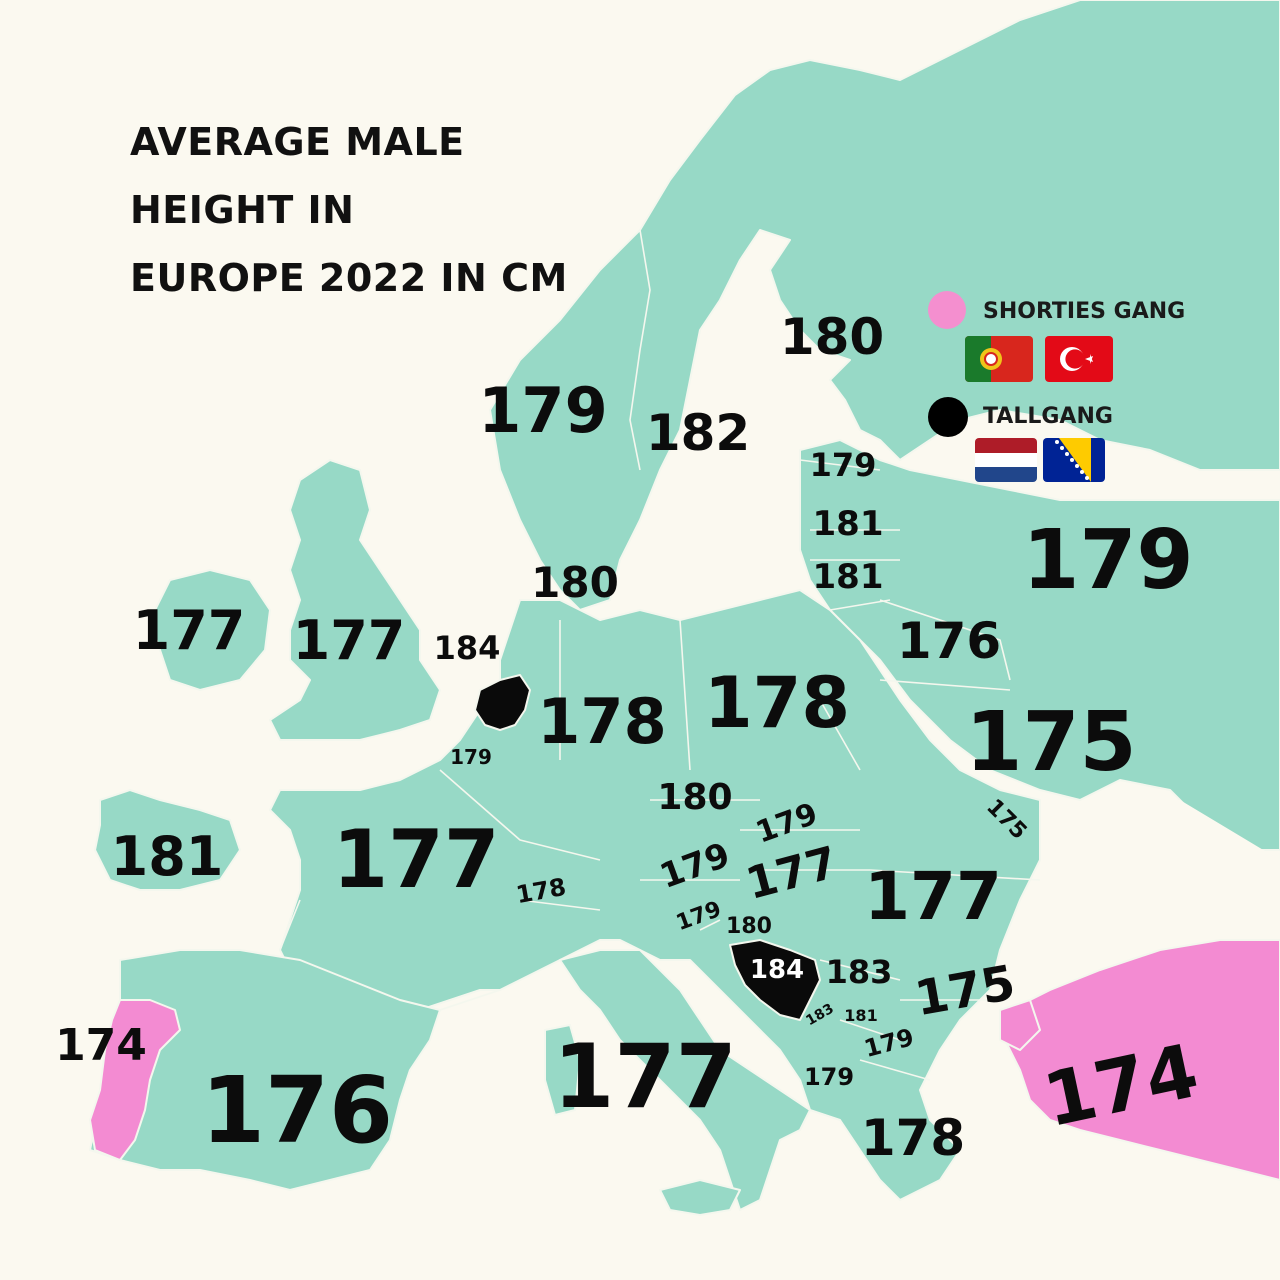 The height and width of the screenshot is (1280, 1280). I want to click on height-label-estonia: 179, so click(843, 465).